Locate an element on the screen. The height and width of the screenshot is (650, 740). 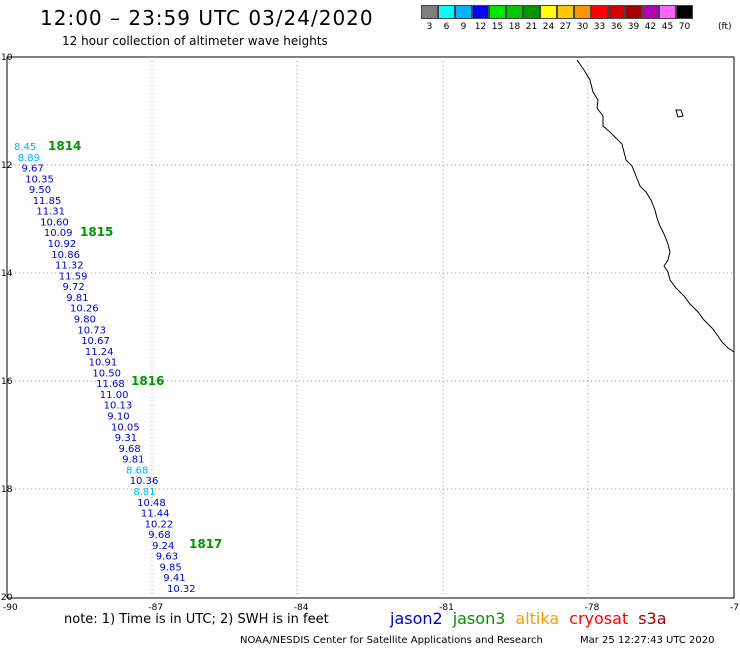
wave-height-value: 9.68 is located at coordinates (159, 535).